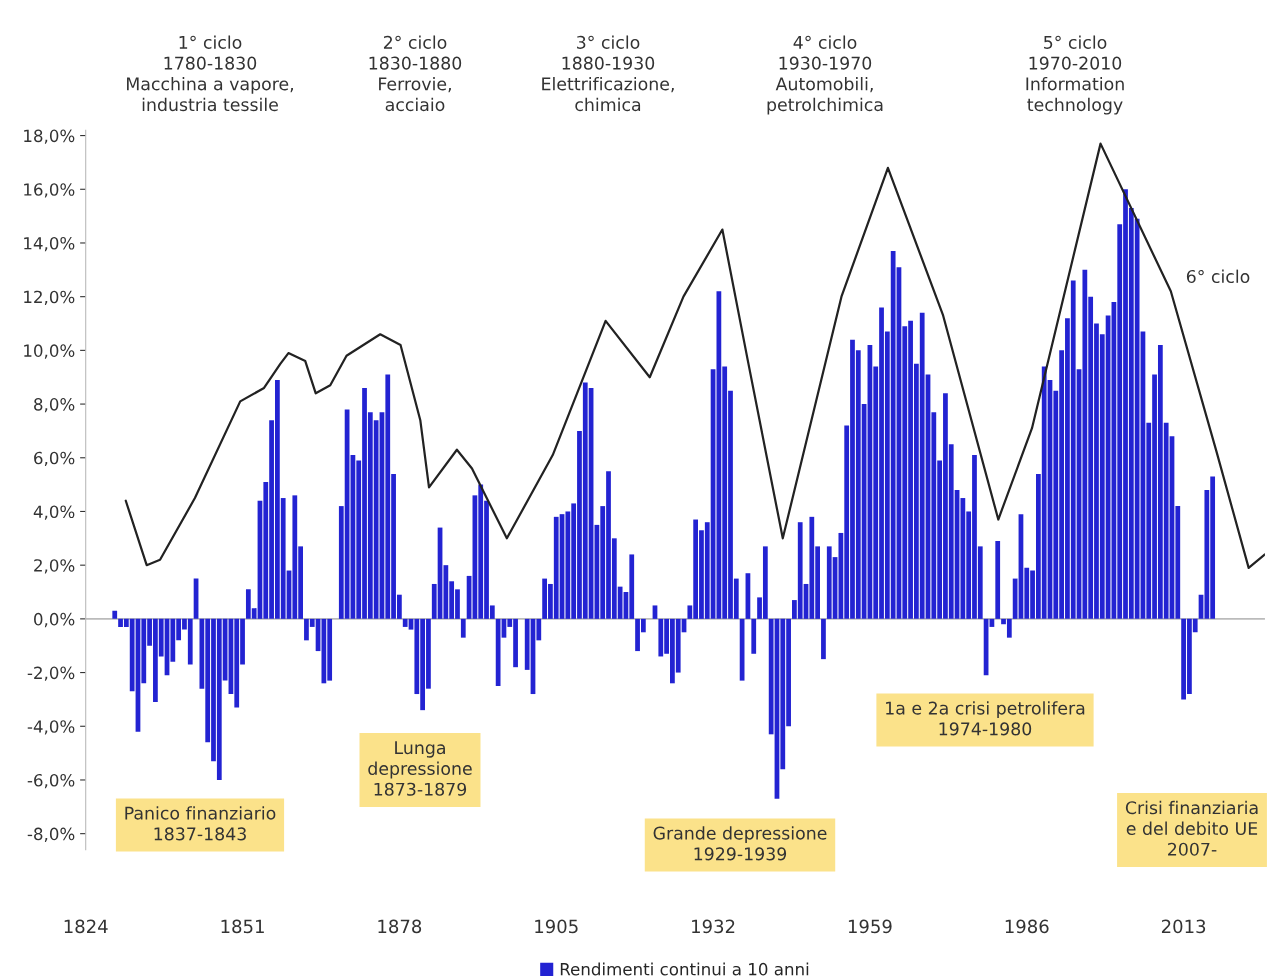 The height and width of the screenshot is (979, 1279). What do you see at coordinates (825, 75) in the screenshot?
I see `text: 4° ciclo 1930-1970 Automobili, petrolchimica` at bounding box center [825, 75].